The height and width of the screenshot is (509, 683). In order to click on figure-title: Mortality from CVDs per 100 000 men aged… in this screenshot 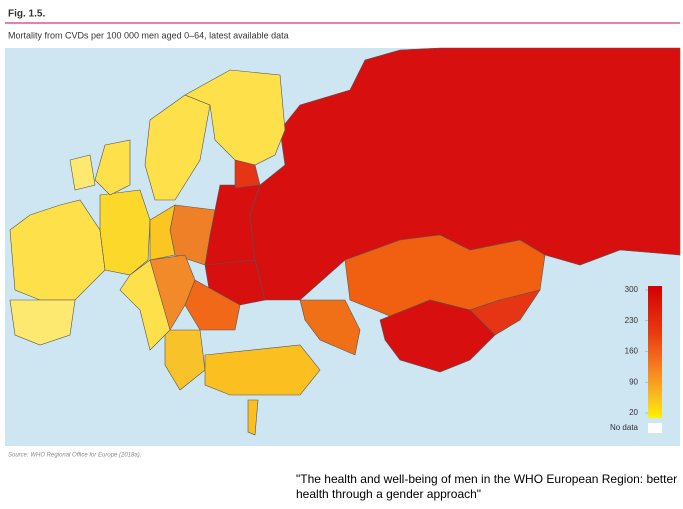, I will do `click(148, 35)`.